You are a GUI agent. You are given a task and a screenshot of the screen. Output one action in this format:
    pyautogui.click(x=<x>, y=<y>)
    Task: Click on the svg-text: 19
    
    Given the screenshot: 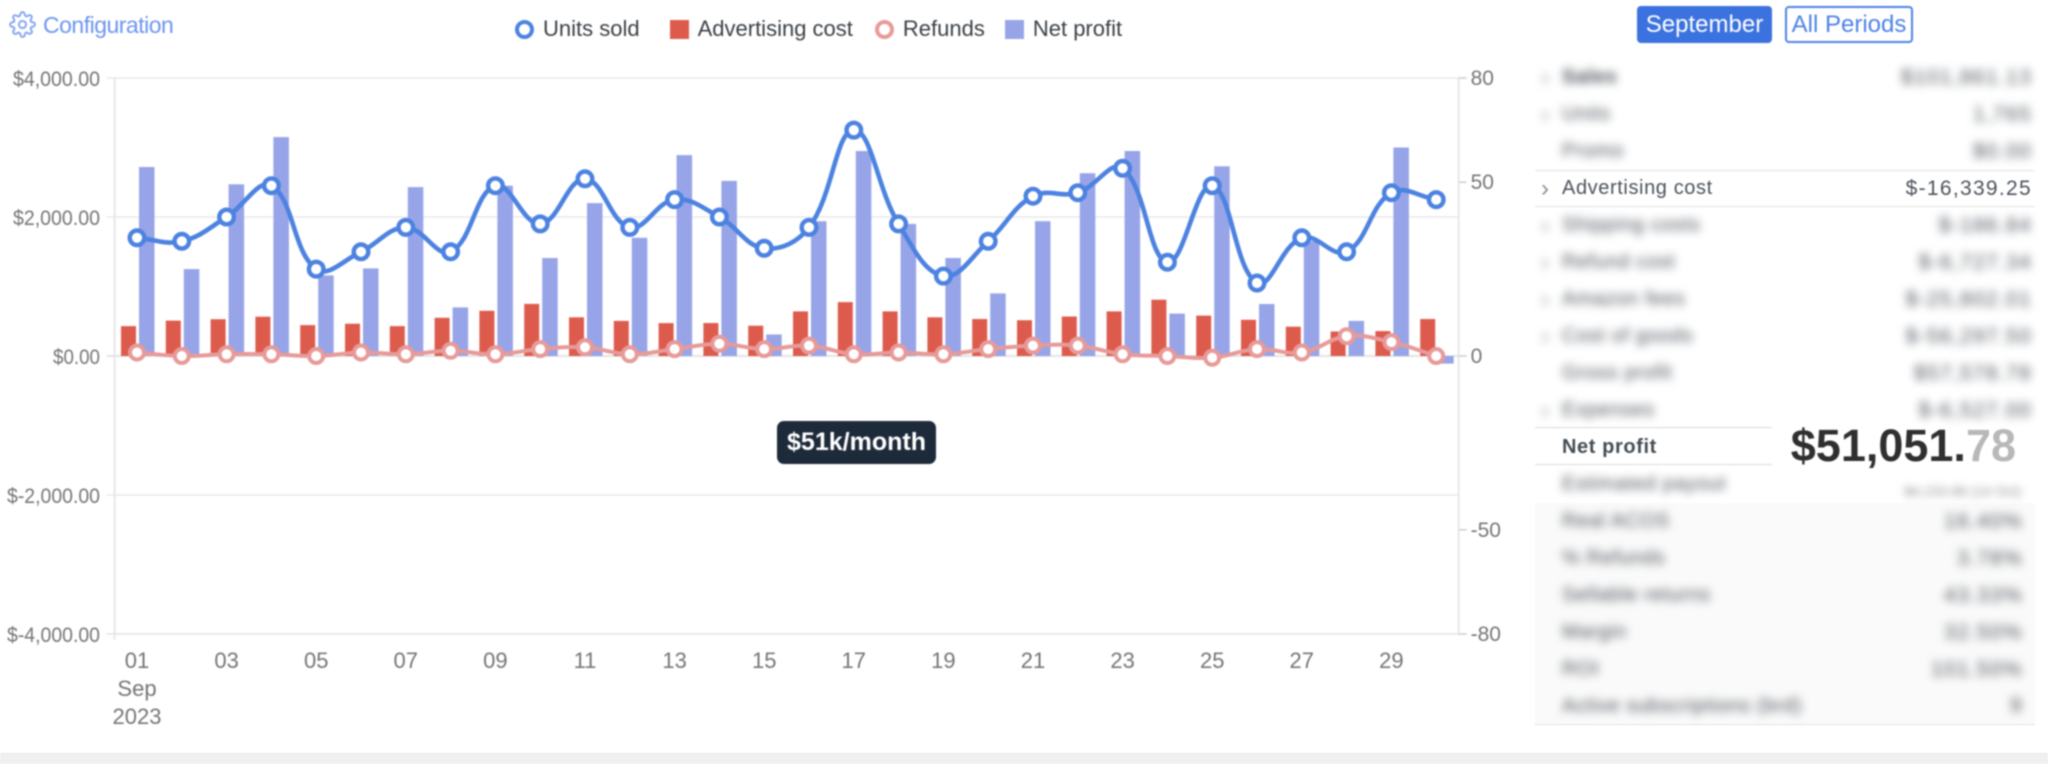 What is the action you would take?
    pyautogui.click(x=943, y=660)
    